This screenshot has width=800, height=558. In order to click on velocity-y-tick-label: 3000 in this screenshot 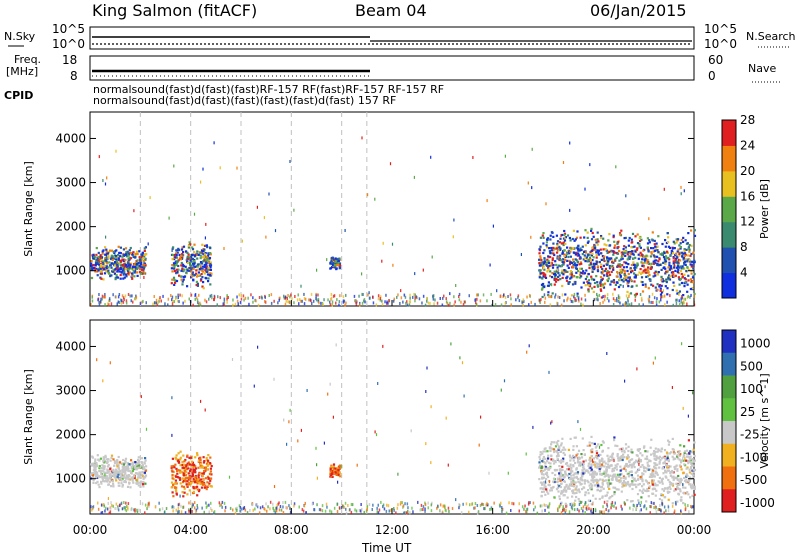, I will do `click(70, 391)`.